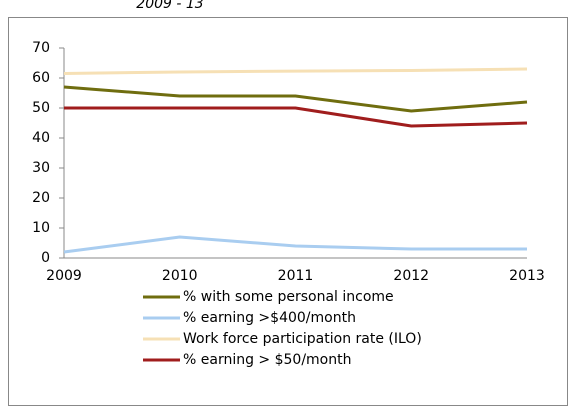 The image size is (572, 407). I want to click on x-tick-label: 2013, so click(527, 276).